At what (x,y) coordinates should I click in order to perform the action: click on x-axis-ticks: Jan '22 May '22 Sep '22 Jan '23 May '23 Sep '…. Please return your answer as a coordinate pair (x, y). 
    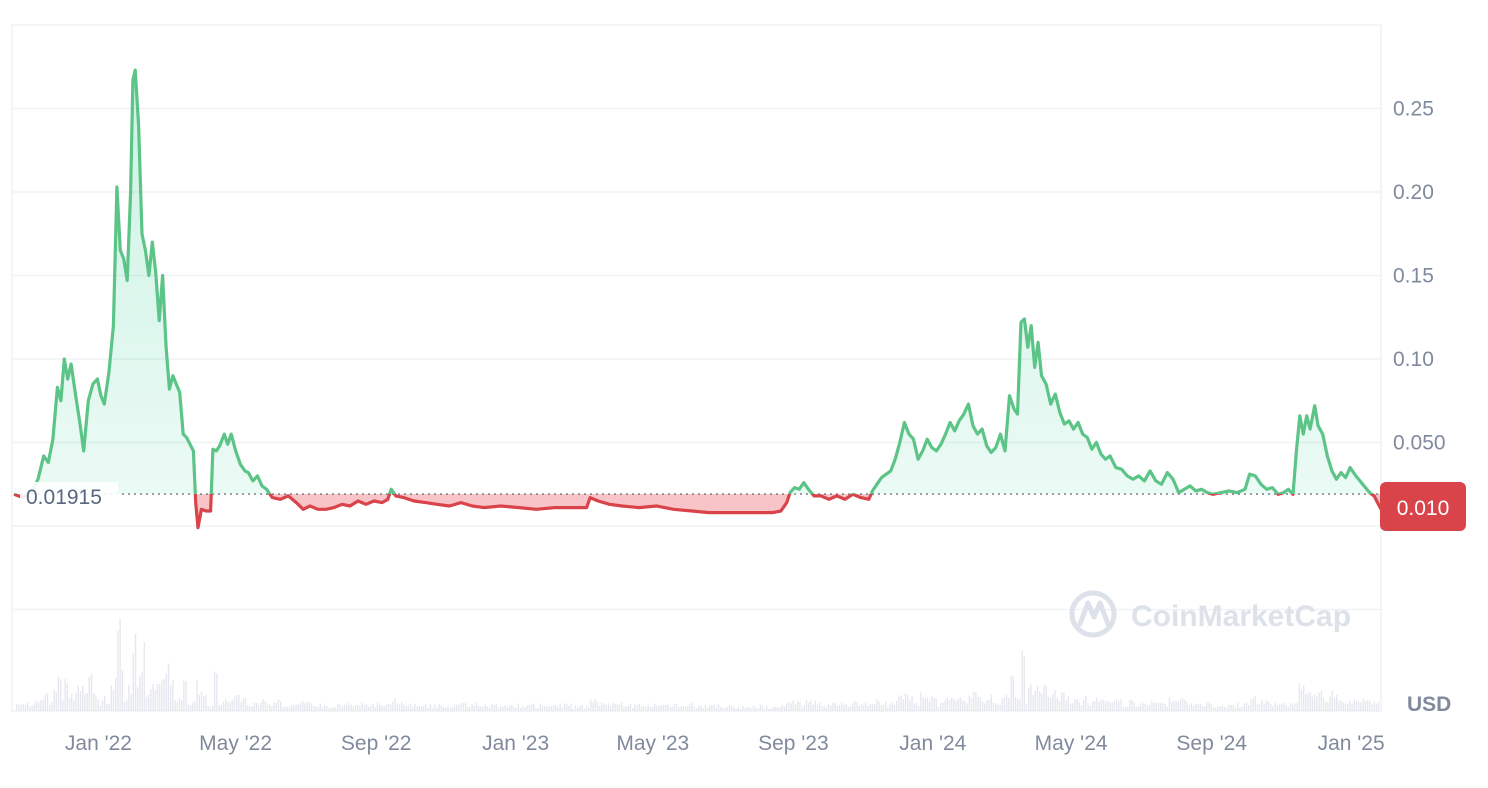
    Looking at the image, I should click on (725, 743).